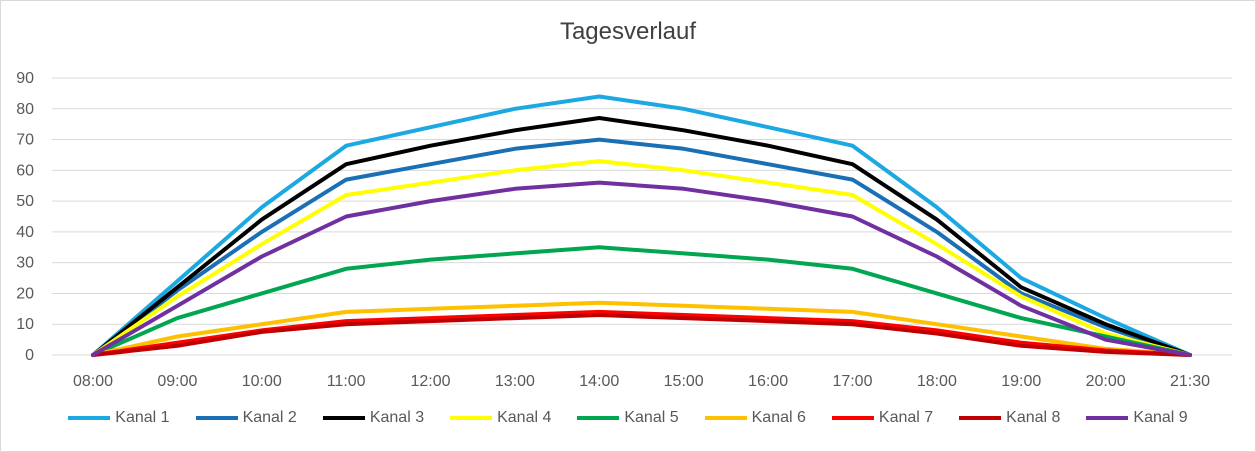  What do you see at coordinates (1190, 381) in the screenshot?
I see `x-tick-label: 21:30` at bounding box center [1190, 381].